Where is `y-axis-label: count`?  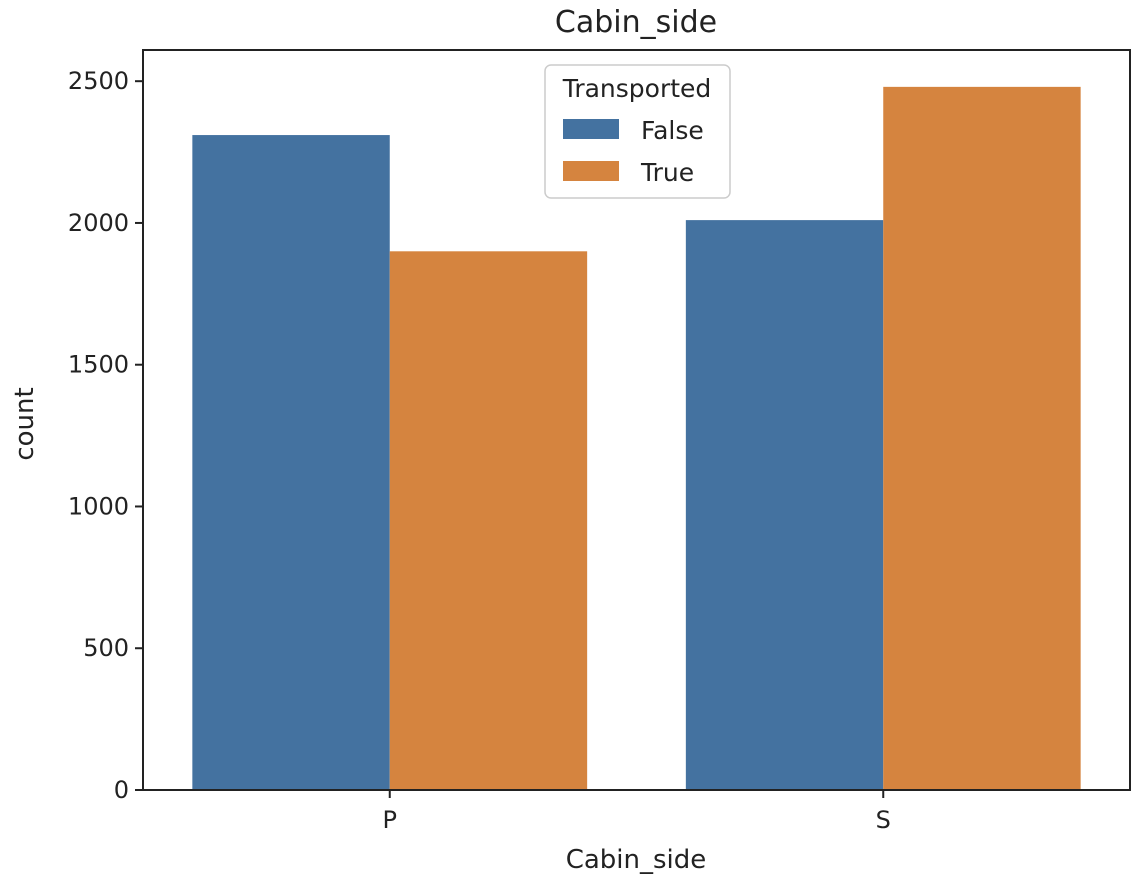
y-axis-label: count is located at coordinates (25, 423).